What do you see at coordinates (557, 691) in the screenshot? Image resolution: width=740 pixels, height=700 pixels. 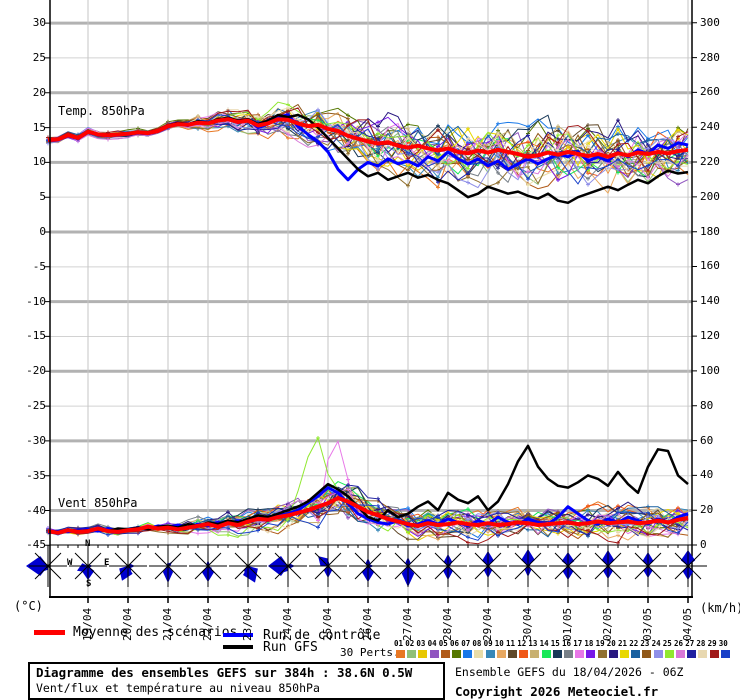 I see `copyright: Copyright 2026 Meteociel.fr` at bounding box center [557, 691].